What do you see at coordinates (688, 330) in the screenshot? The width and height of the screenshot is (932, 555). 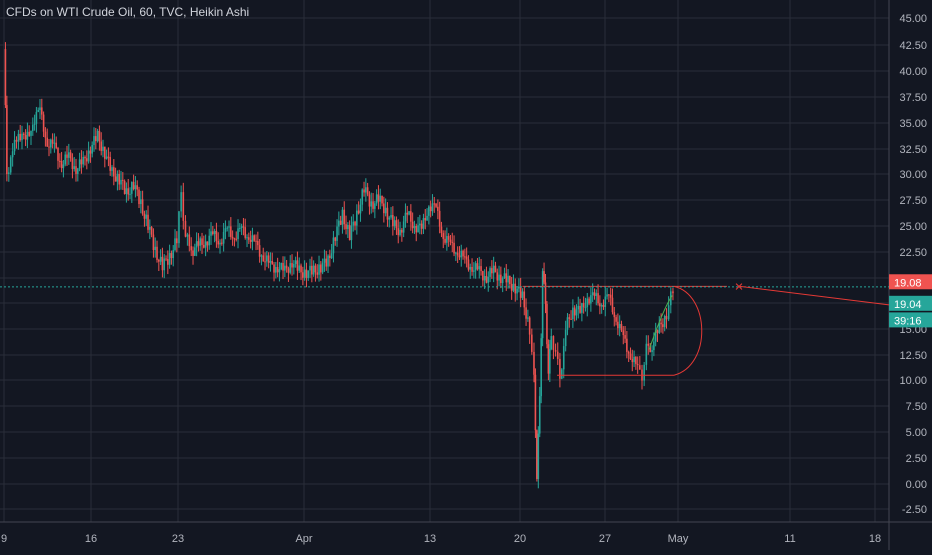 I see `curve-drawing` at bounding box center [688, 330].